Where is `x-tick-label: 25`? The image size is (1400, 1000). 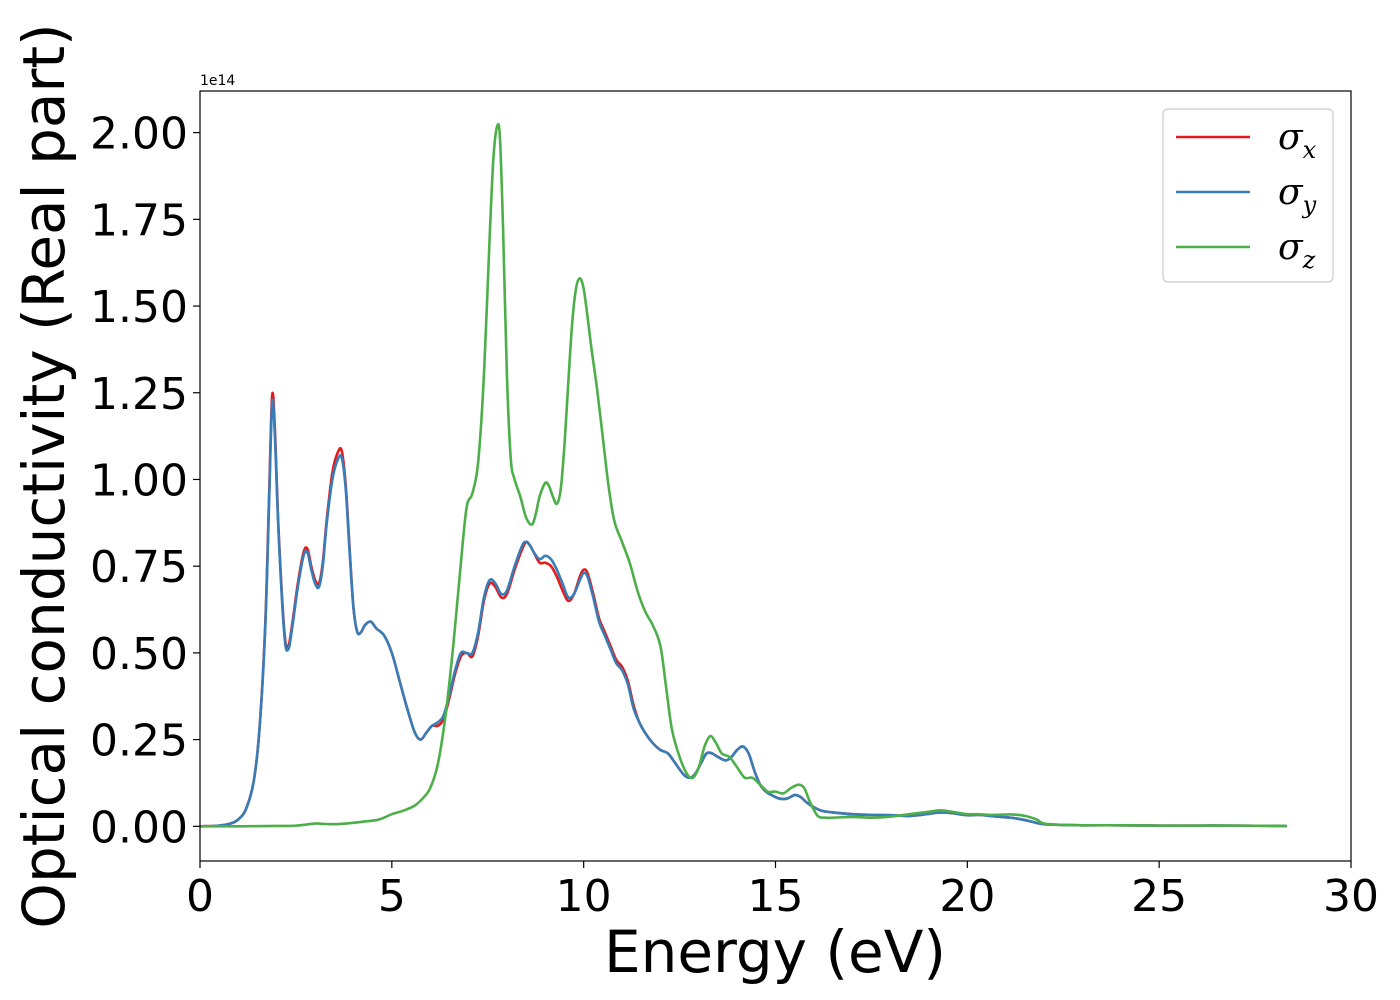
x-tick-label: 25 is located at coordinates (1159, 896).